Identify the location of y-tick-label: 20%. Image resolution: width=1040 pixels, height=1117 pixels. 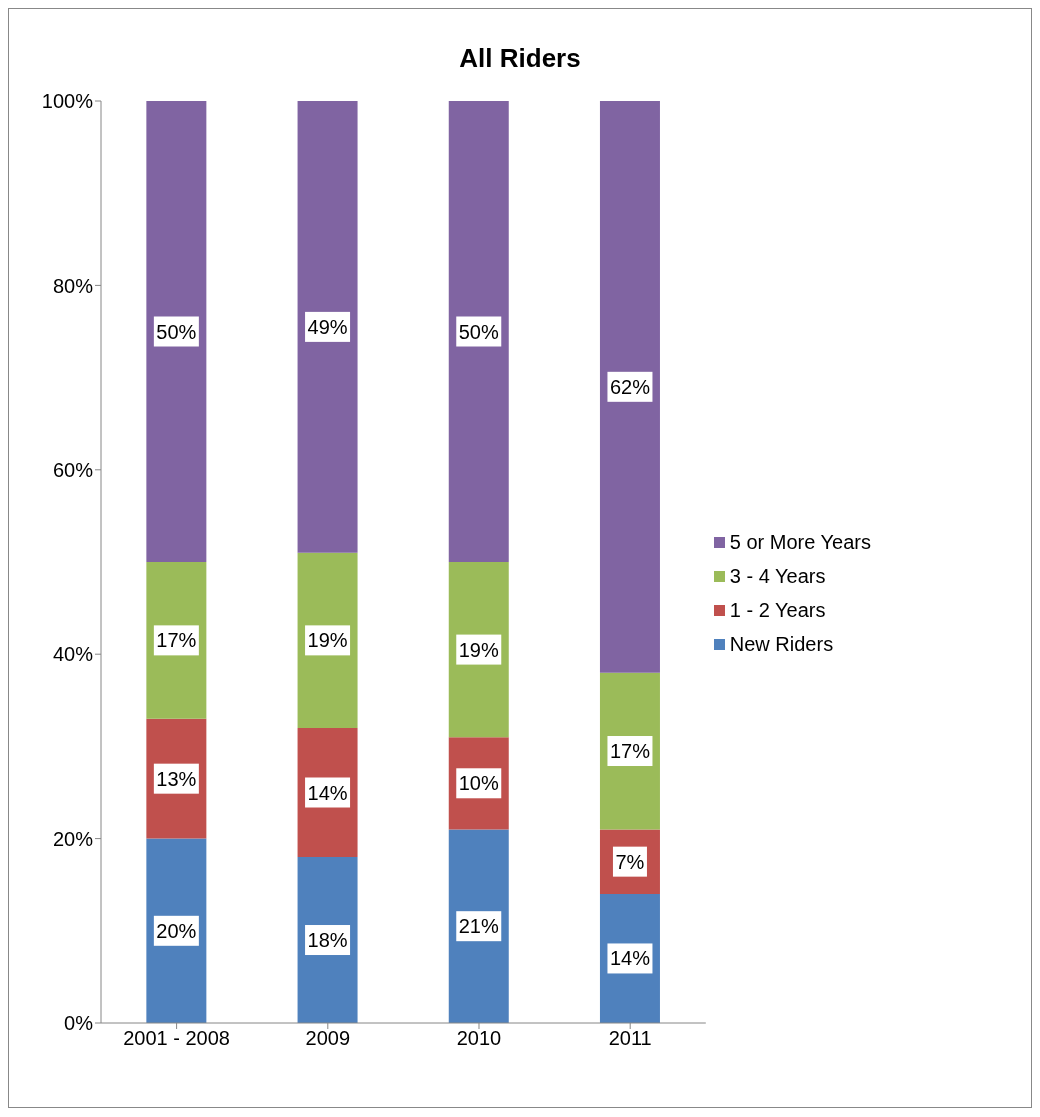
(73, 838).